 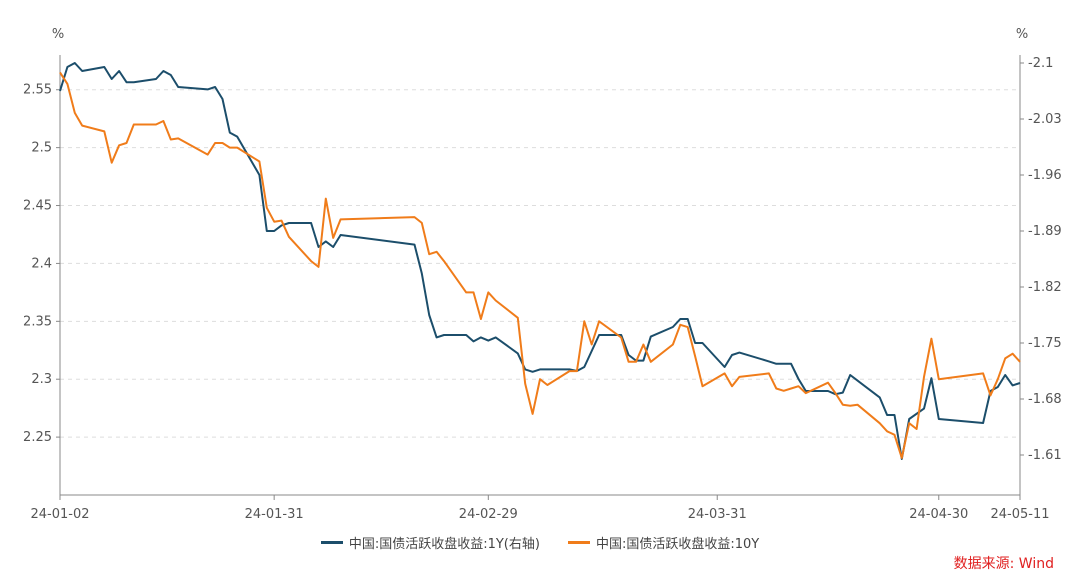 What do you see at coordinates (938, 514) in the screenshot?
I see `x-tick-label: 24-04-30` at bounding box center [938, 514].